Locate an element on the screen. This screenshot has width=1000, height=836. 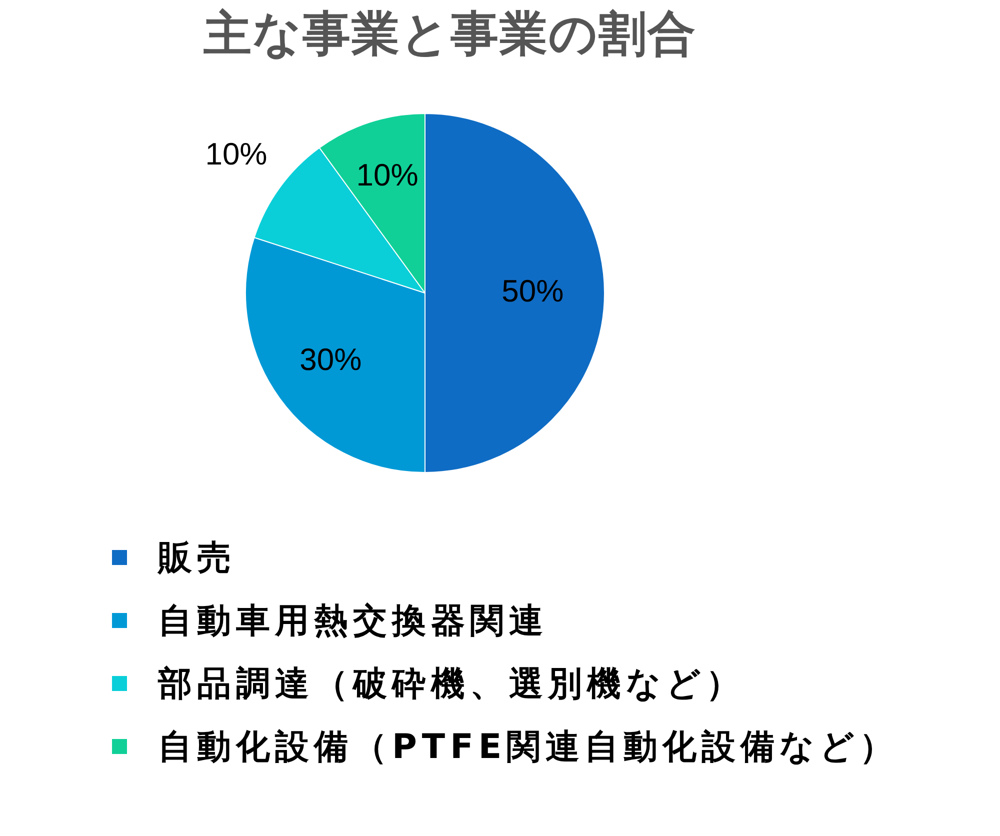
legend-label: 自動車用熱交換器関連 is located at coordinates (353, 621).